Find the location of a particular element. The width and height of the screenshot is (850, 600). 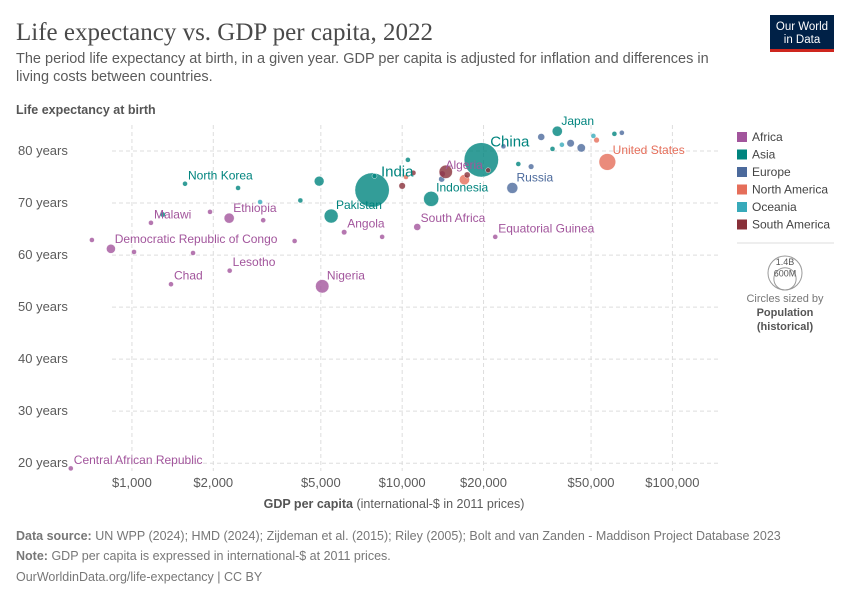

point-label: Pakistan is located at coordinates (359, 205).